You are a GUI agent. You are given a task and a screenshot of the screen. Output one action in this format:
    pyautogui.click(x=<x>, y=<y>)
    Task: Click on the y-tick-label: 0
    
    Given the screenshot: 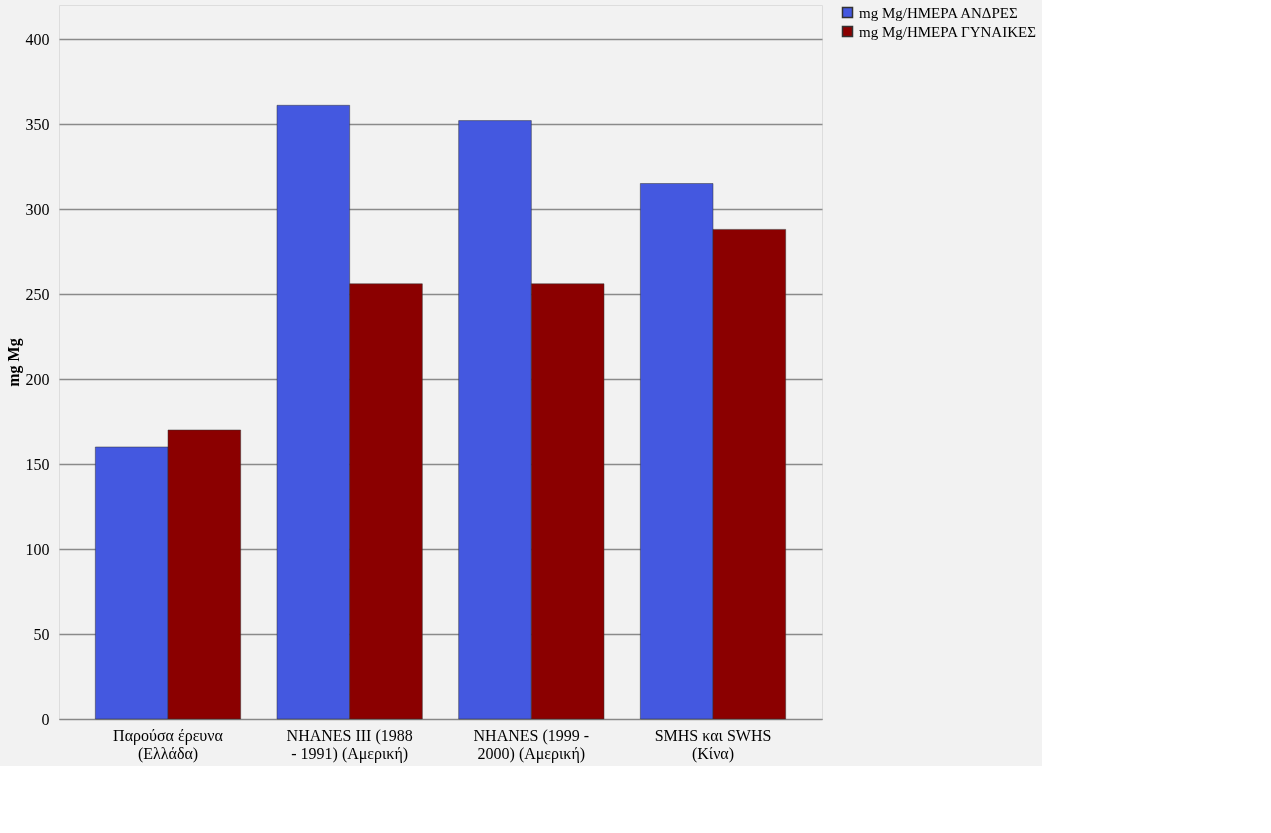 What is the action you would take?
    pyautogui.click(x=45, y=719)
    